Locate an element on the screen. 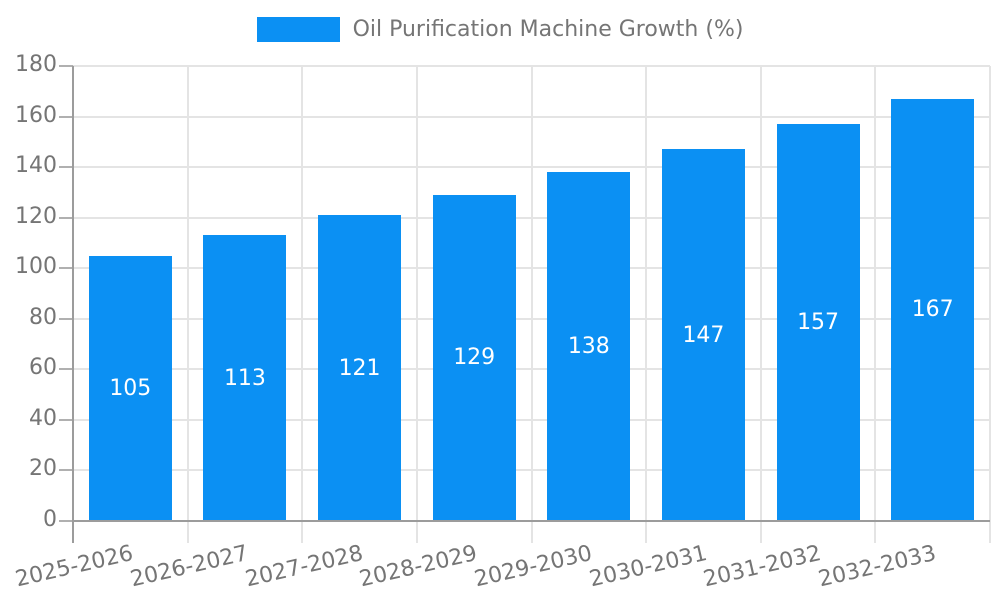 The width and height of the screenshot is (1000, 600). bar-value-label: 138 is located at coordinates (588, 347).